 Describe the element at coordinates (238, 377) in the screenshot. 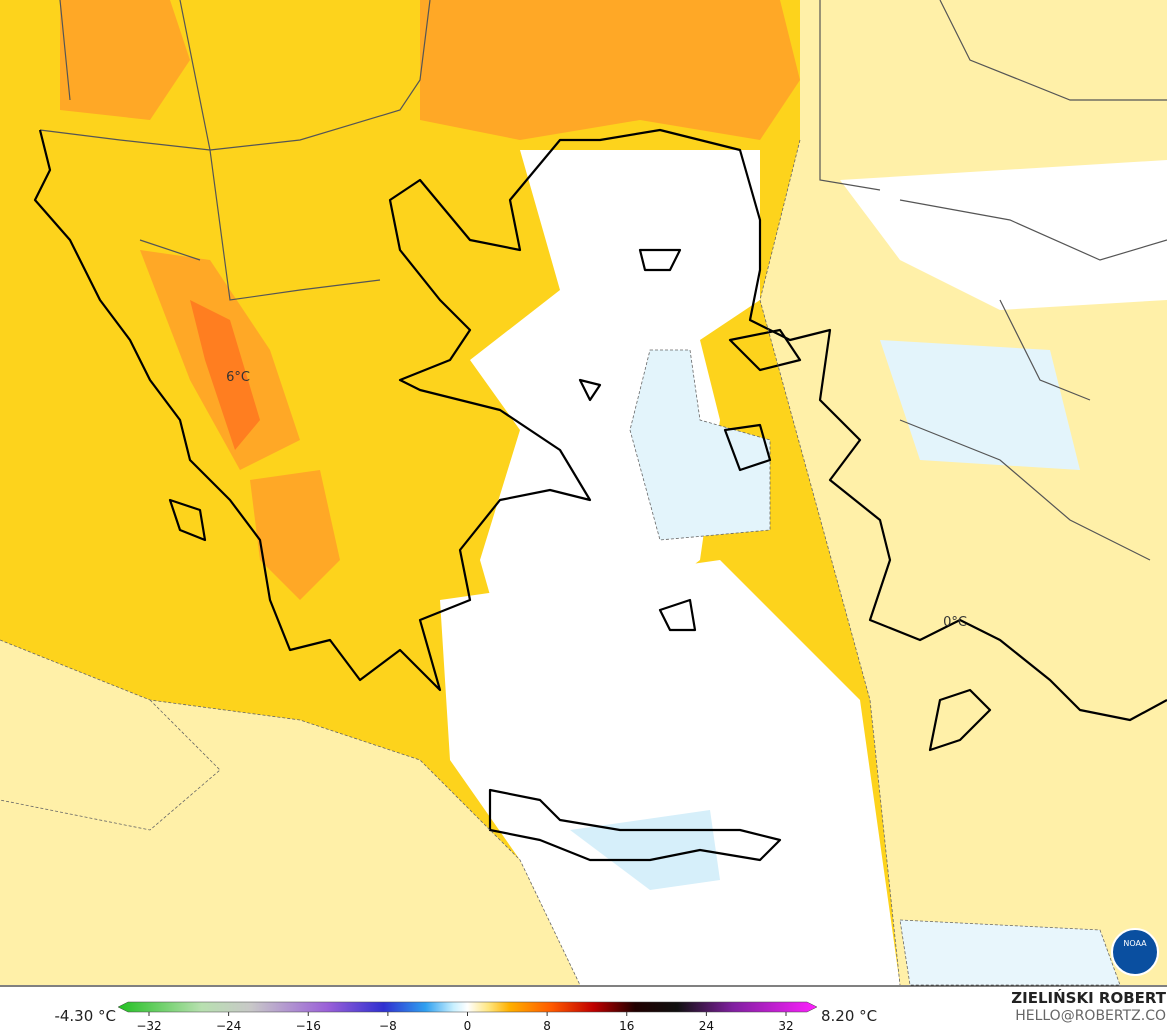

I see `contour-label: 6°C` at that location.